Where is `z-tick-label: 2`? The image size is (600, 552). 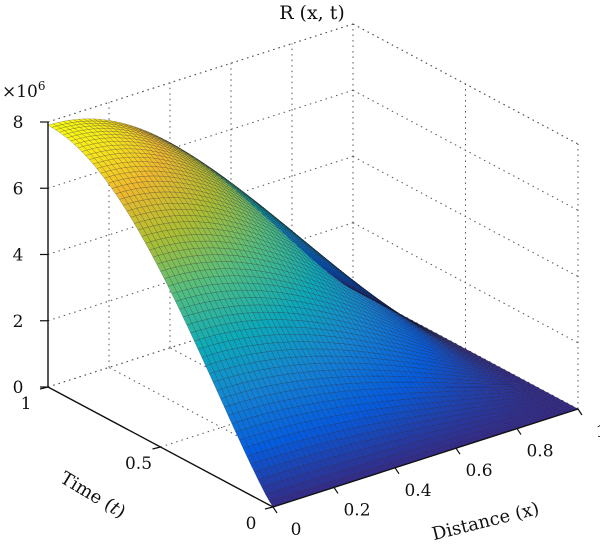 z-tick-label: 2 is located at coordinates (18, 322).